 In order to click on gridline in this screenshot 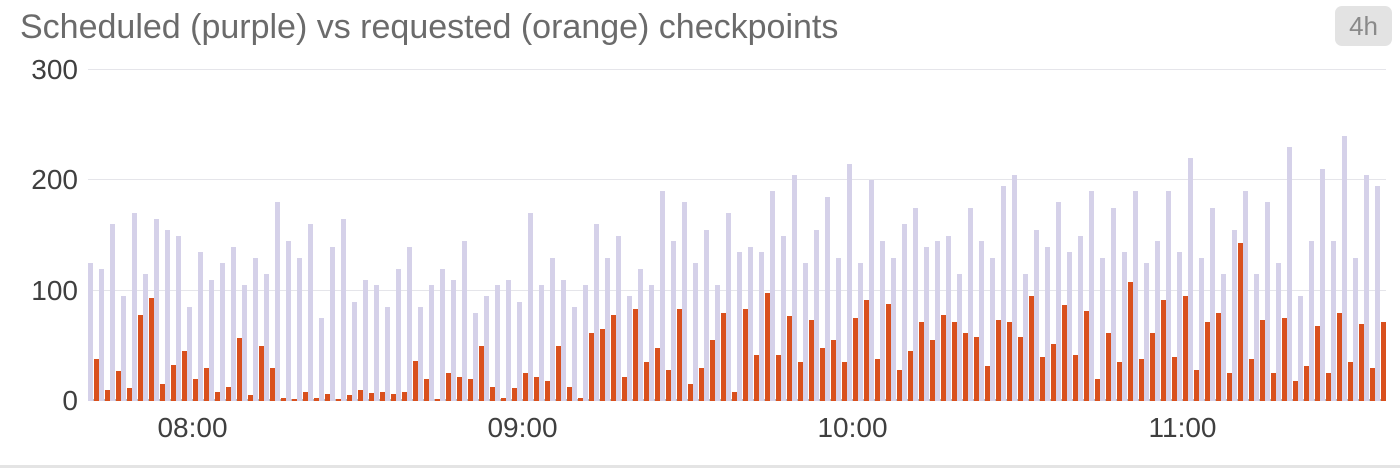, I will do `click(737, 290)`.